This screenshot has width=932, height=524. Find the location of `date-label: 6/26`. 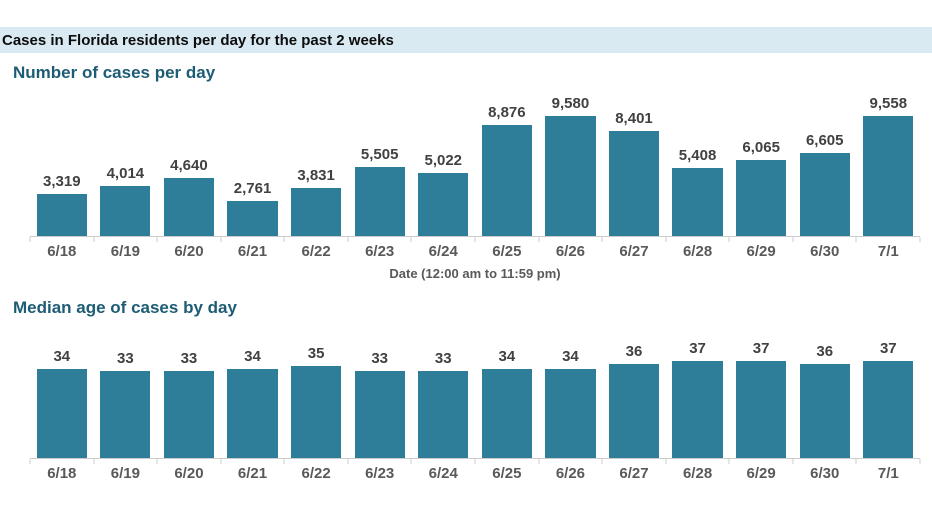

date-label: 6/26 is located at coordinates (570, 473).